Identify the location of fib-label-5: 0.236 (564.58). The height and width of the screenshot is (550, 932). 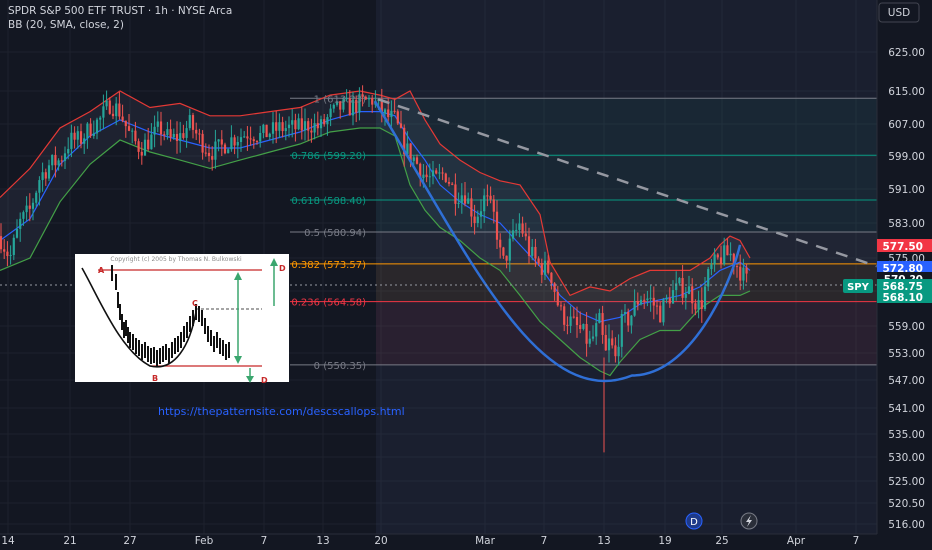
(328, 303).